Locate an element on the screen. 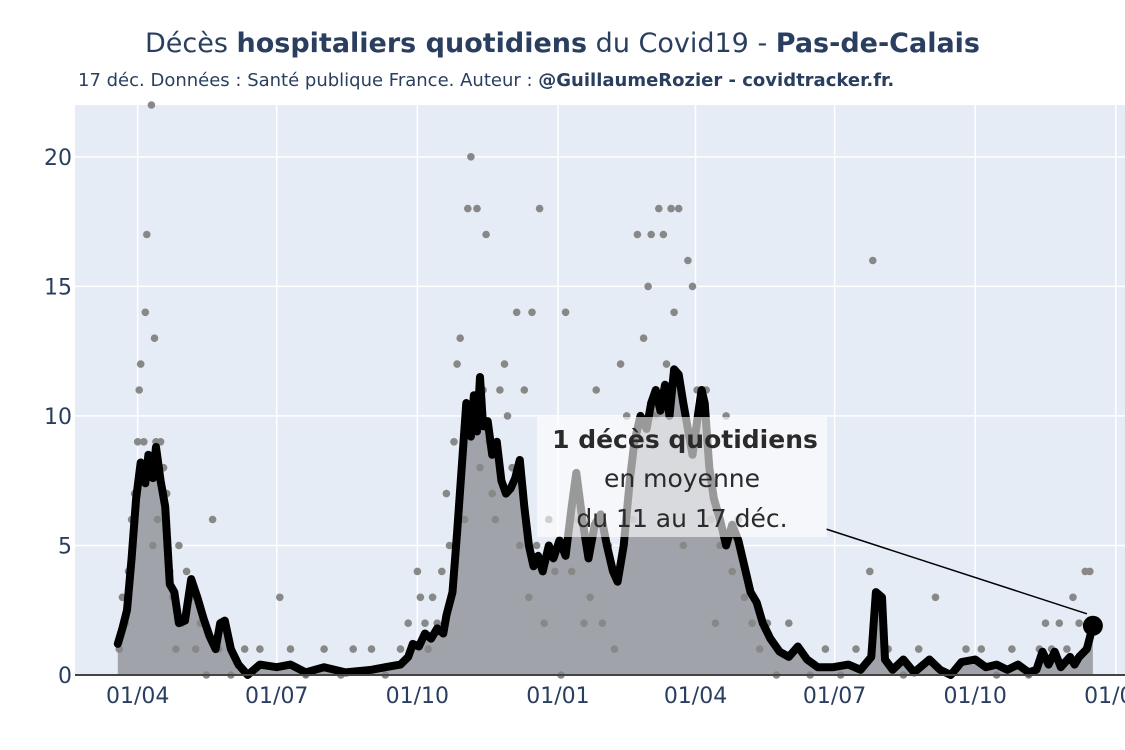 Image resolution: width=1125 pixels, height=750 pixels. annotation-line-1: 1 décès quotidiens is located at coordinates (685, 439).